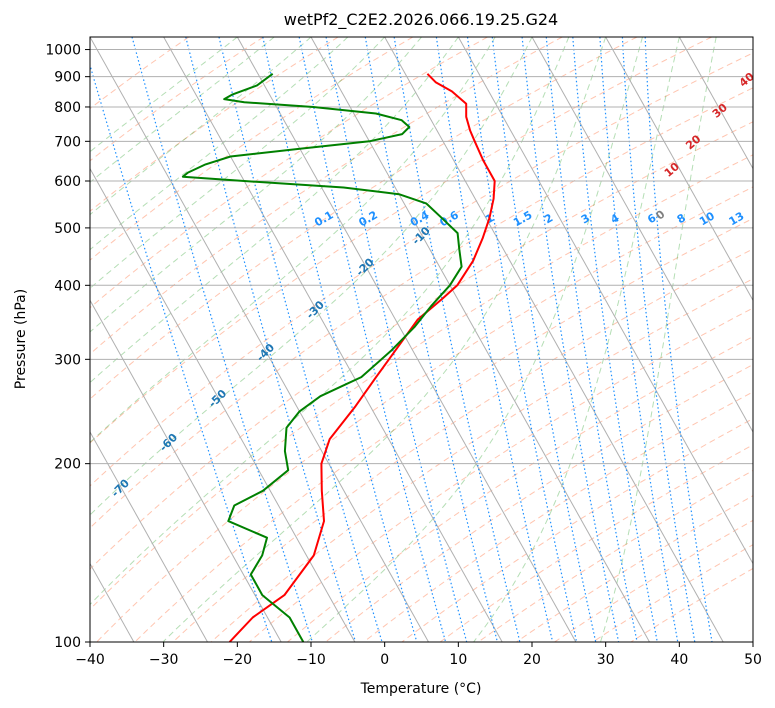 Image resolution: width=775 pixels, height=708 pixels. What do you see at coordinates (90, 660) in the screenshot?
I see `x-tick-label: −40` at bounding box center [90, 660].